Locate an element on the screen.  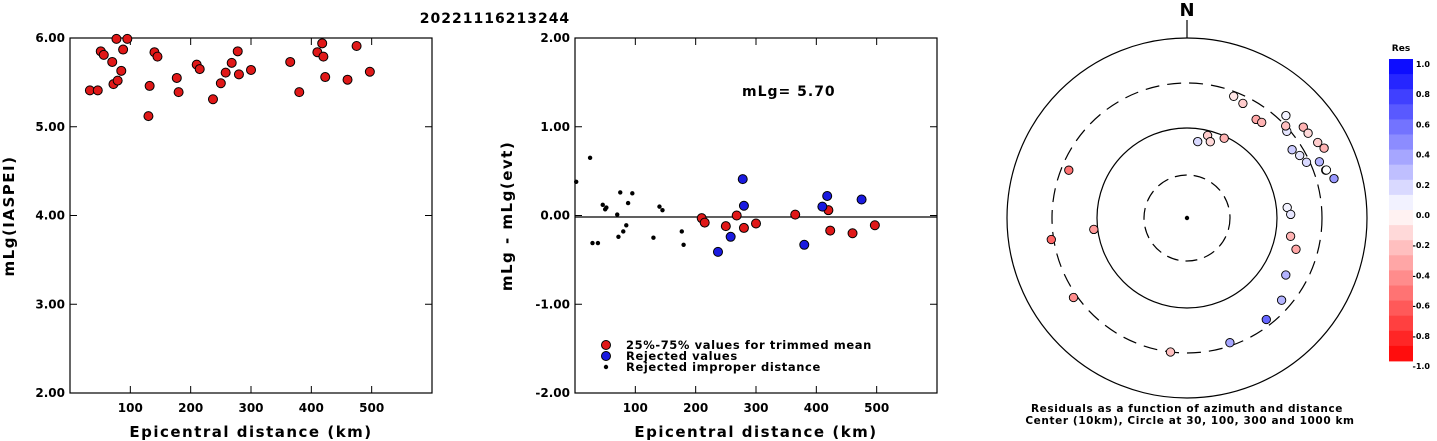
polar-center is located at coordinates (1187, 218).